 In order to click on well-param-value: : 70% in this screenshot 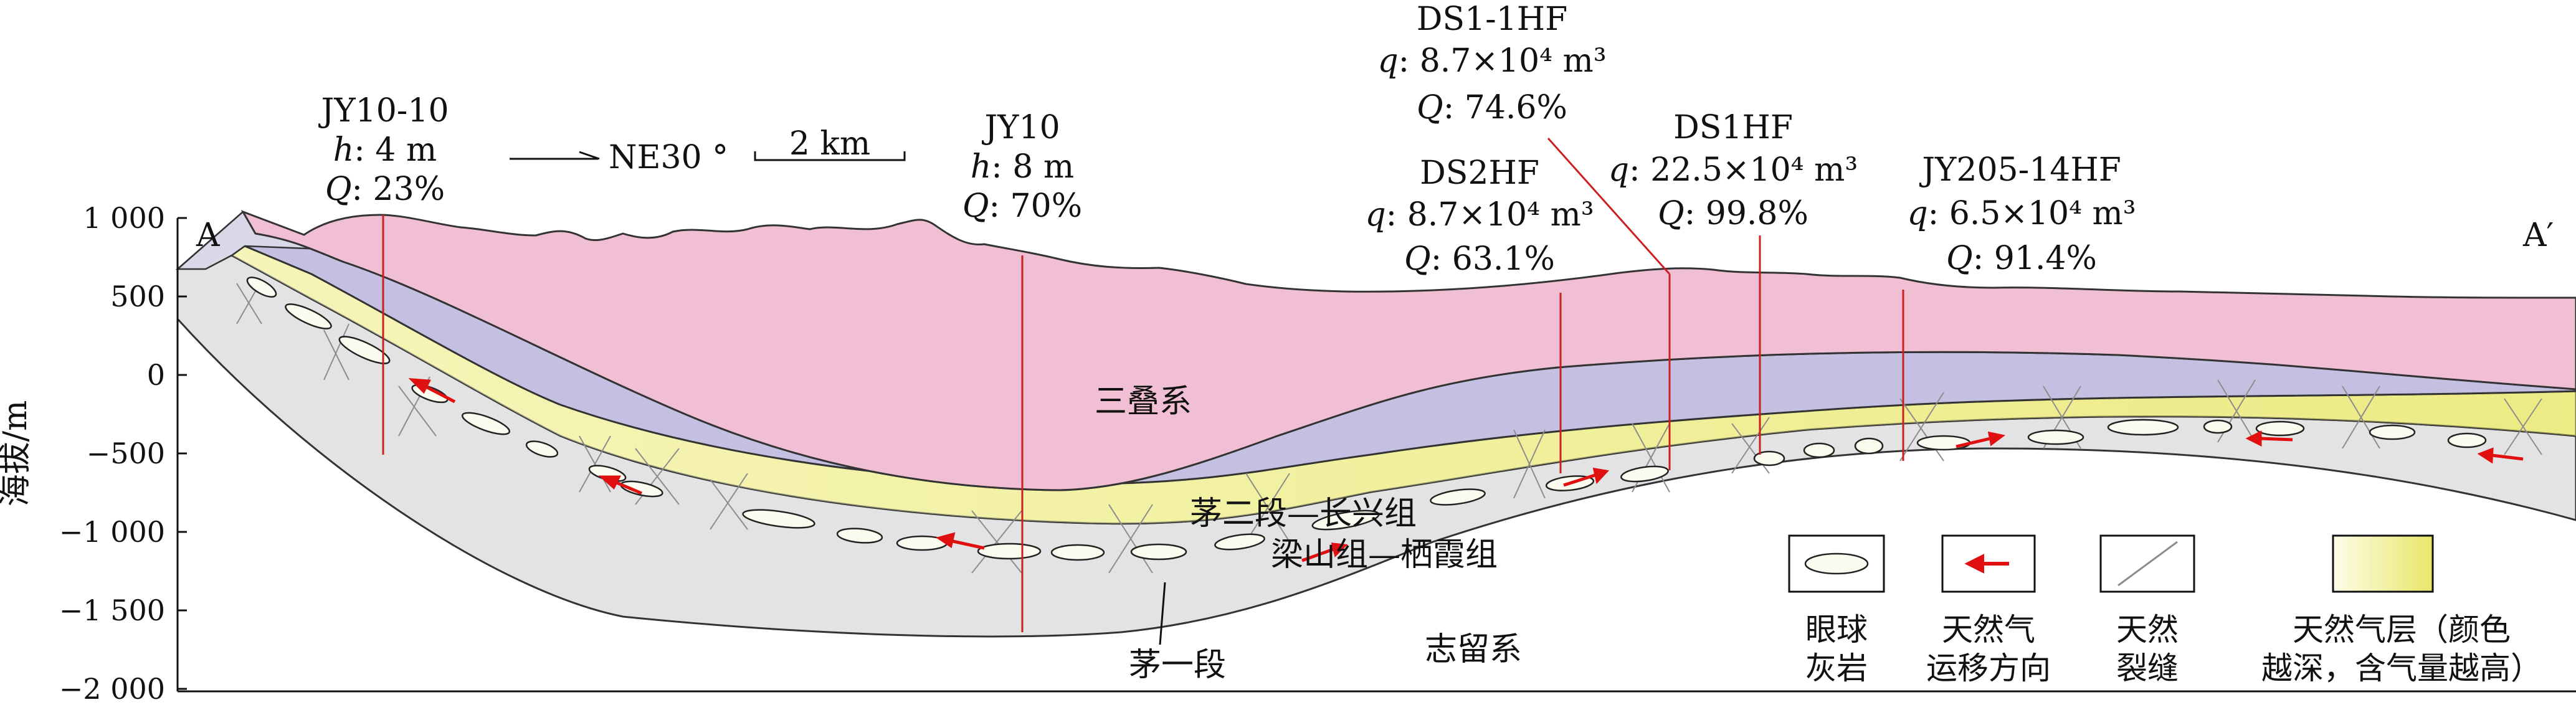, I will do `click(1036, 206)`.